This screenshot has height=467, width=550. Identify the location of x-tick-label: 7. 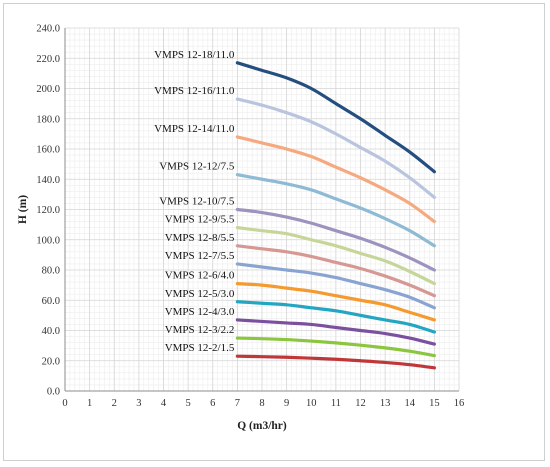
(237, 403).